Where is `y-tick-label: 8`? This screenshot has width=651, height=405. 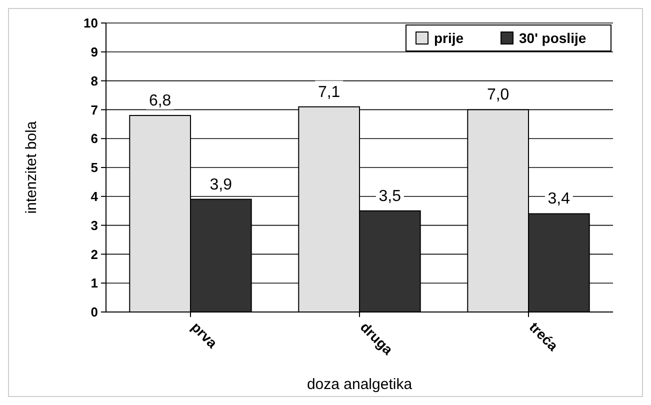
y-tick-label: 8 is located at coordinates (94, 80).